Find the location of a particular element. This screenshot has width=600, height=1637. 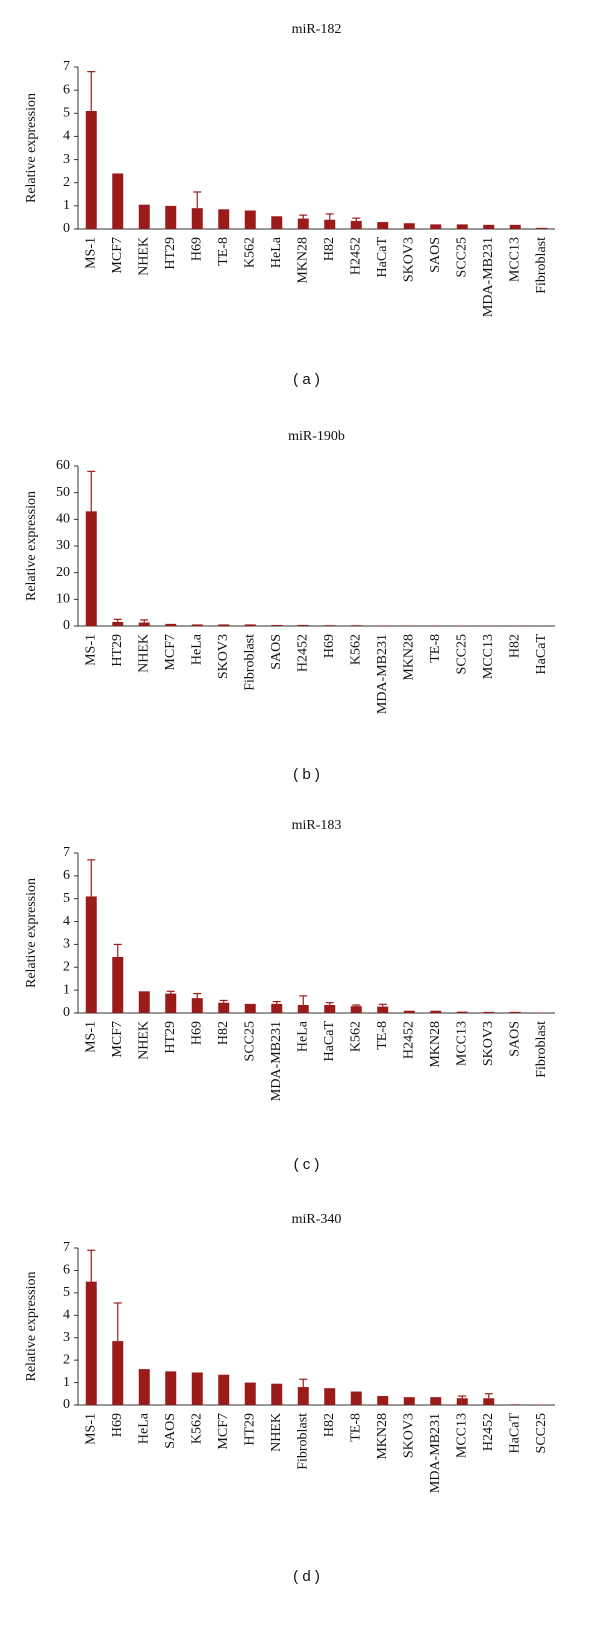

y-tick-label: 10 is located at coordinates (63, 599).